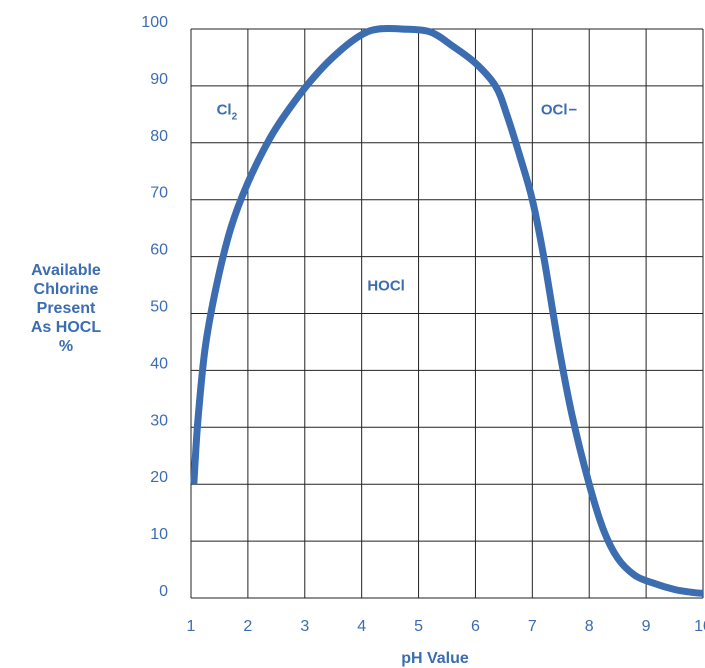 The height and width of the screenshot is (668, 705). I want to click on x-tick-label: 1, so click(191, 626).